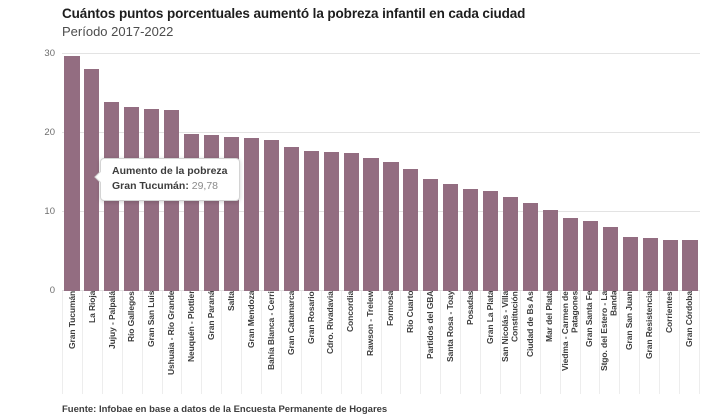  Describe the element at coordinates (411, 342) in the screenshot. I see `x-axis-label: Río Cuarto` at that location.